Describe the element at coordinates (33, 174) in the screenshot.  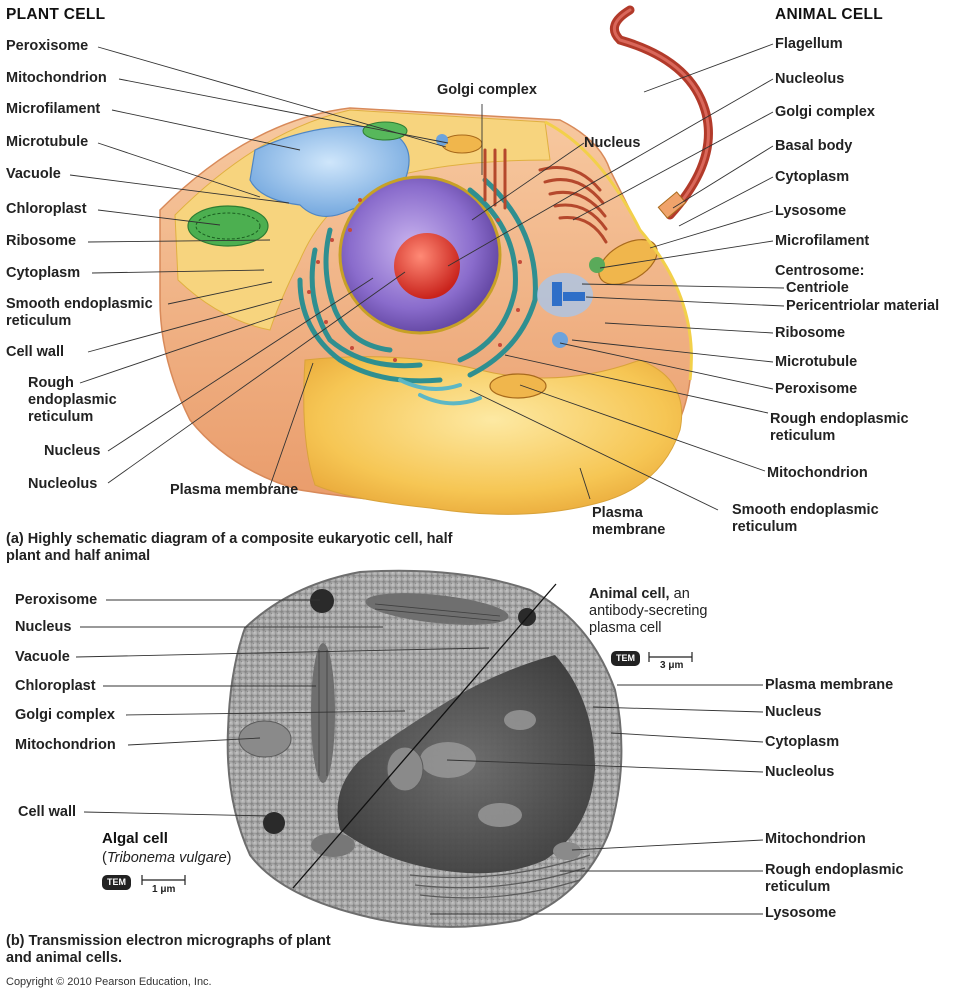
I see `label-vacuole: Vacuole` at that location.